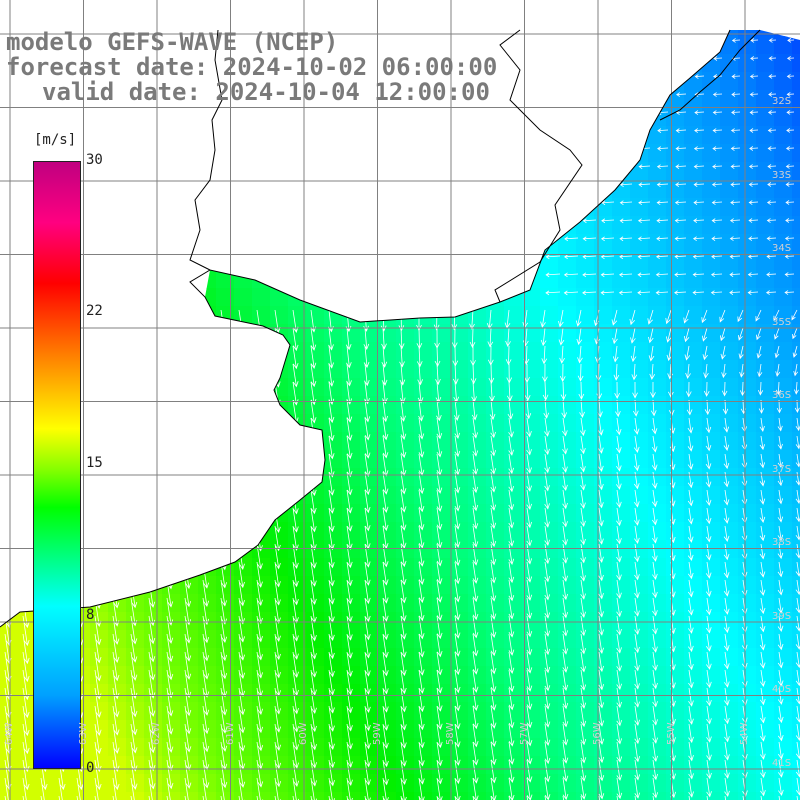 The height and width of the screenshot is (804, 800). I want to click on longitude-label: 59W, so click(377, 733).